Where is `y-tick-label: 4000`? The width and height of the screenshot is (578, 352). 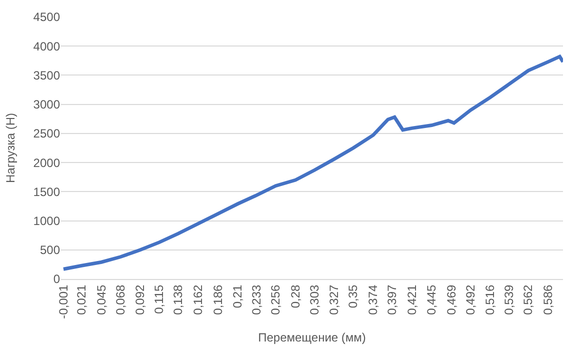
y-tick-label: 4000 is located at coordinates (46, 46).